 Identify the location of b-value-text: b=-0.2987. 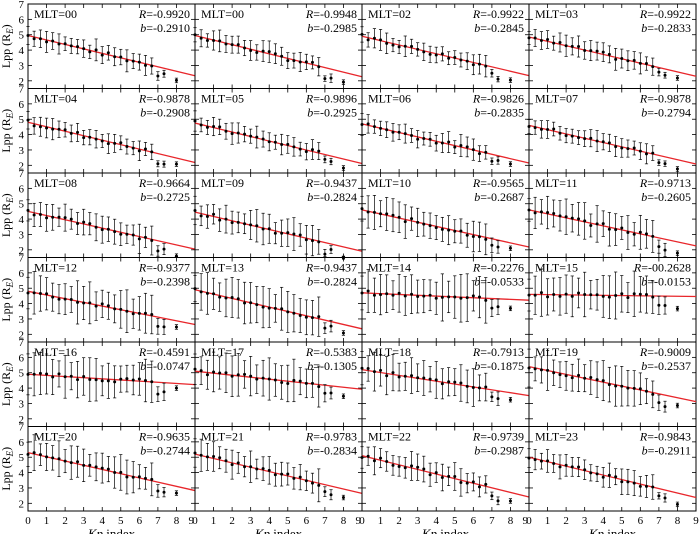
(499, 451).